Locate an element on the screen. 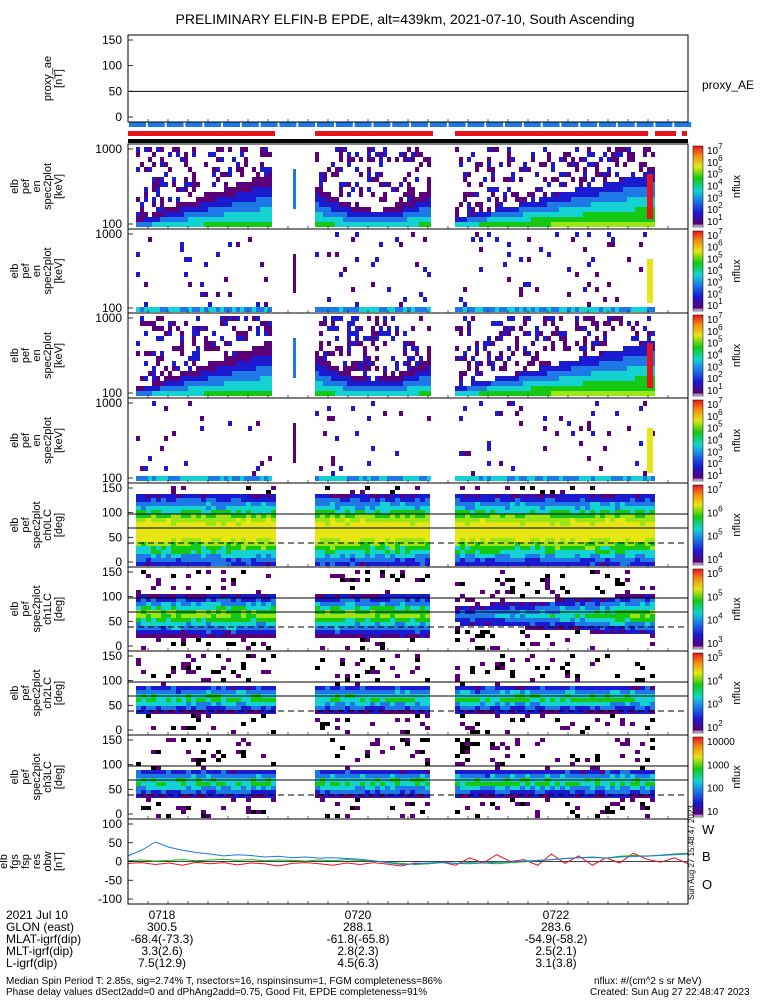 The width and height of the screenshot is (775, 1000). status-bar-segment is located at coordinates (570, 124).